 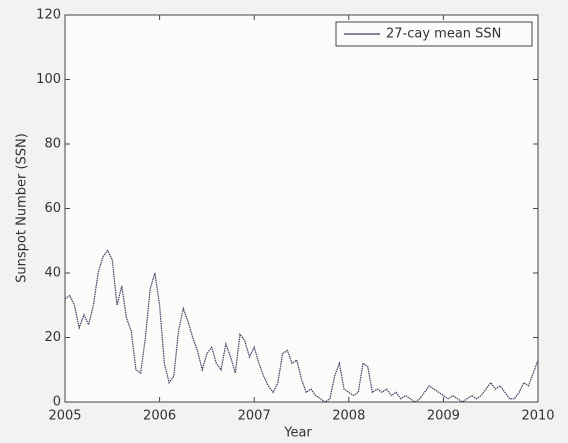 I want to click on y-tick-label: 80, so click(x=52, y=144).